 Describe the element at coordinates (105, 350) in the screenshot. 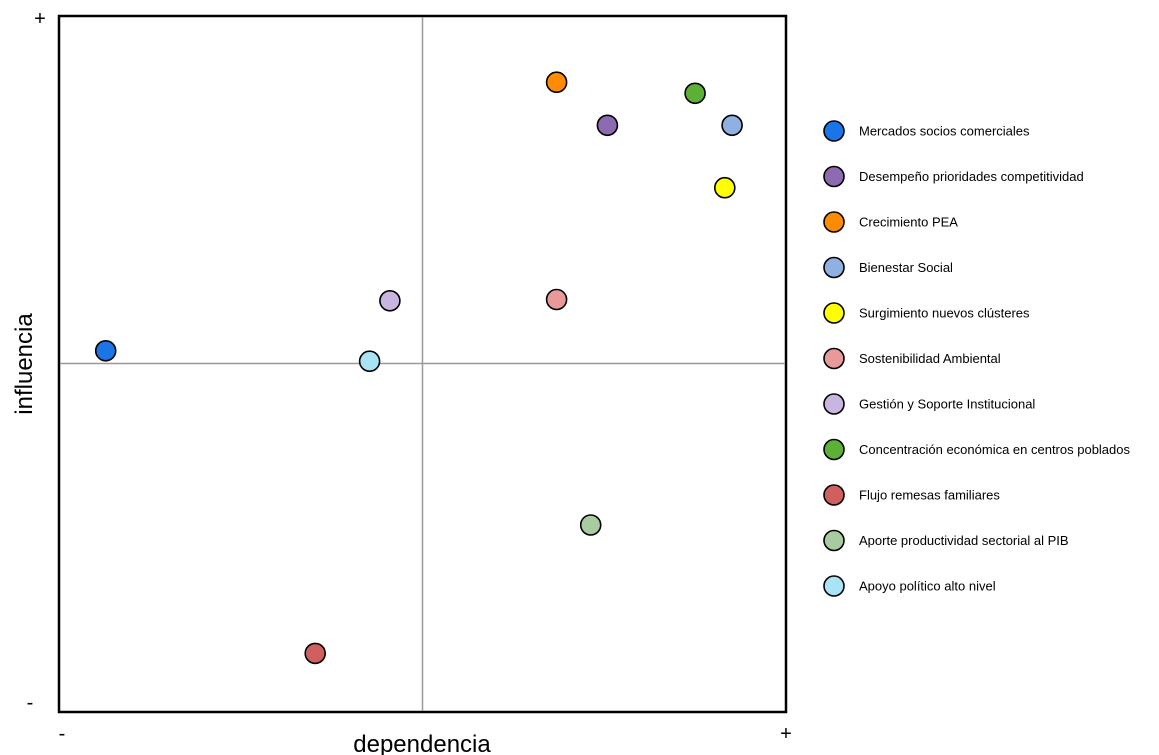

I see `point-mercados-socios-comerciales` at that location.